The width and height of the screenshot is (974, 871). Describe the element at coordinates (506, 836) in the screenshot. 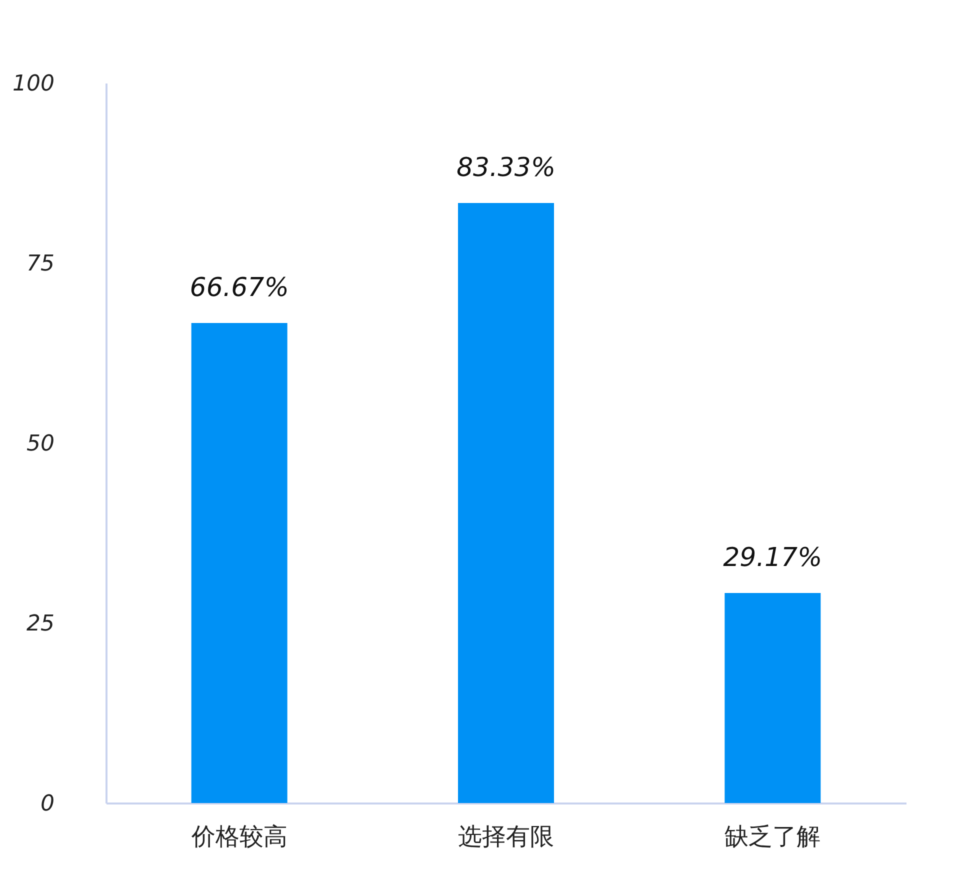

I see `x-tick-label: 选择有限` at that location.